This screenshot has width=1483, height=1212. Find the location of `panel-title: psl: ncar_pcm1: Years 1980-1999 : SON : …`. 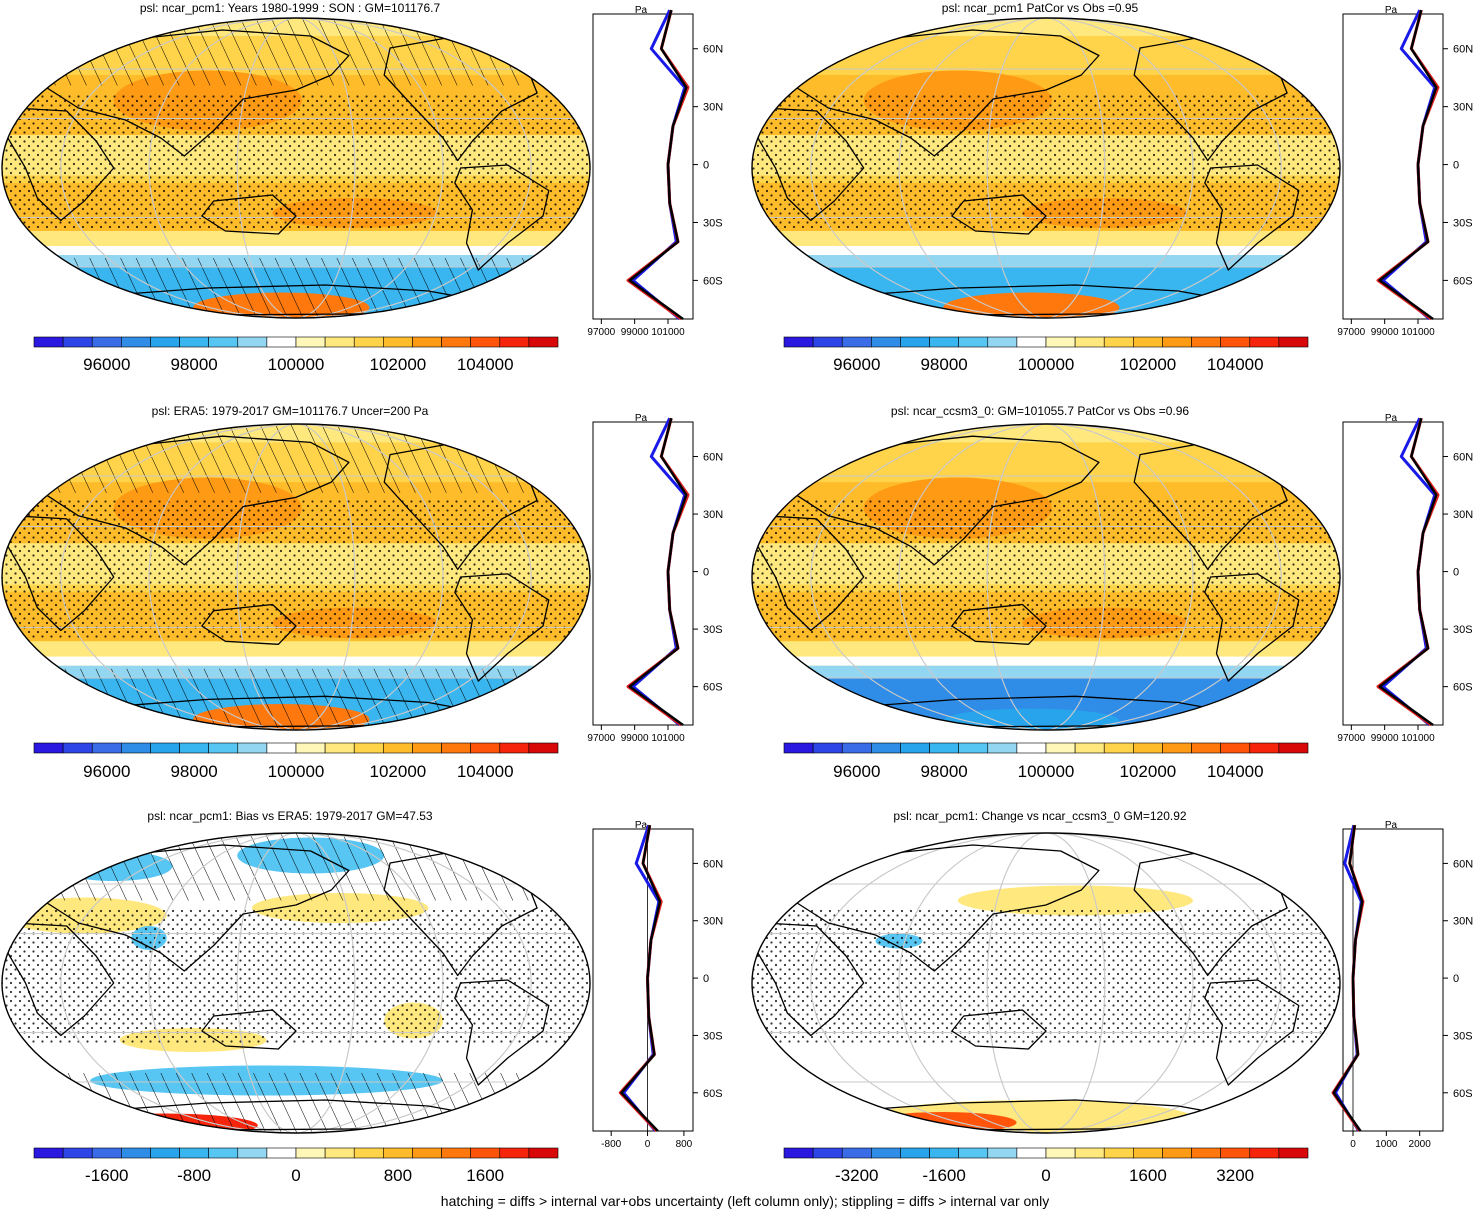

panel-title: psl: ncar_pcm1: Years 1980-1999 : SON : … is located at coordinates (290, 8).